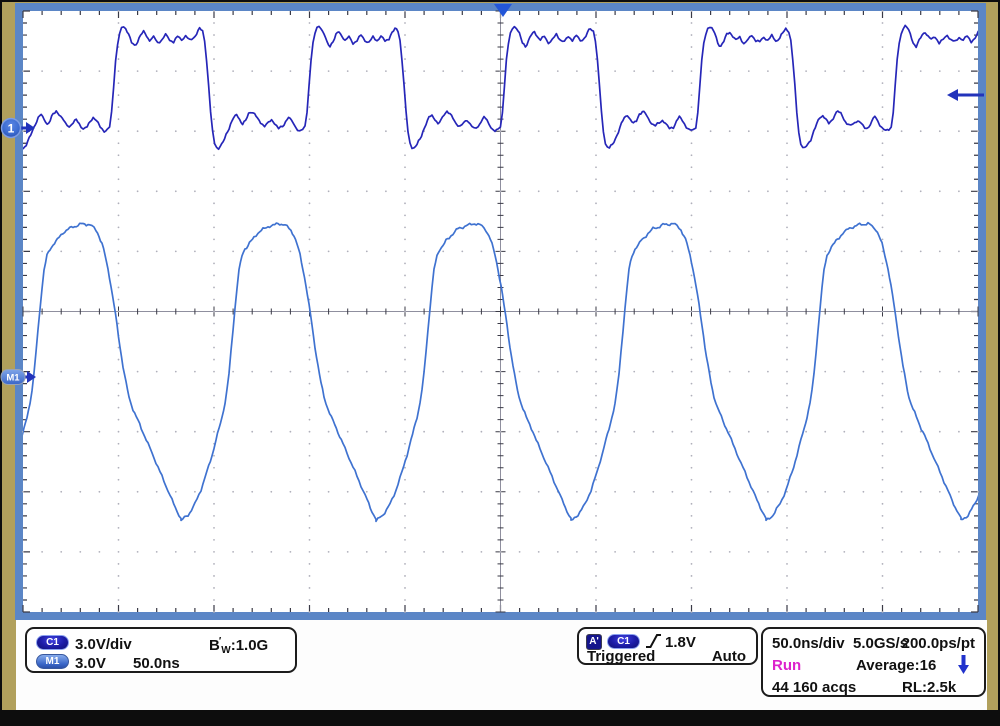 The width and height of the screenshot is (1000, 726). I want to click on trigger-source-badge: C1, so click(623, 641).